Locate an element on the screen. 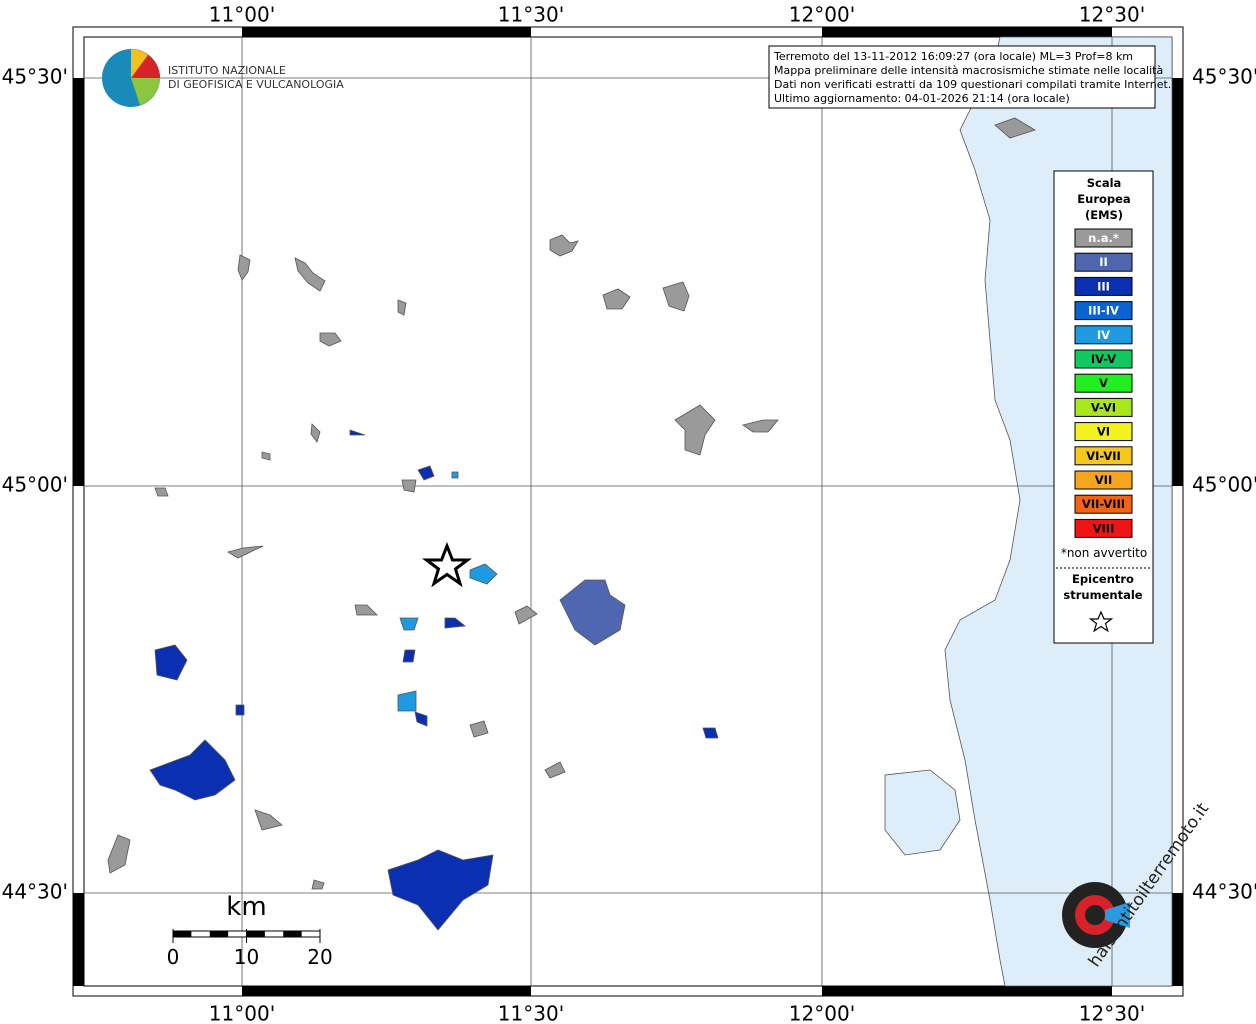 The height and width of the screenshot is (1024, 1256). legend-label: III-IV is located at coordinates (1103, 311).